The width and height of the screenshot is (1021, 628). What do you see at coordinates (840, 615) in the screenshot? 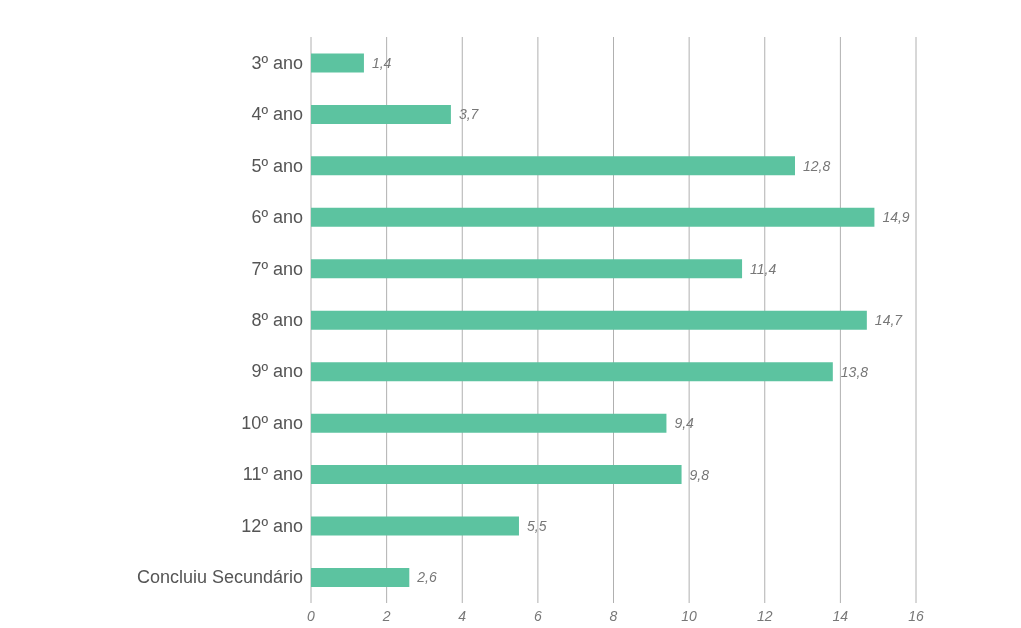
I see `x-tick-label: 14` at bounding box center [840, 615].